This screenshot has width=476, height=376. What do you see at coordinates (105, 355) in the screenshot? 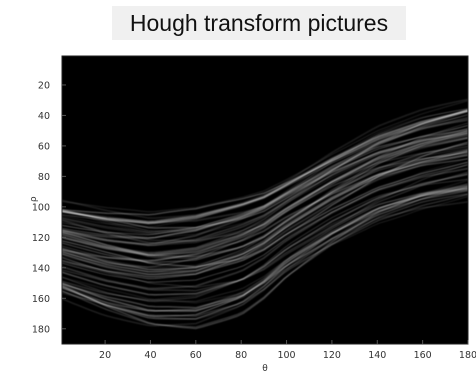
I see `x-tick-label: 20` at bounding box center [105, 355].